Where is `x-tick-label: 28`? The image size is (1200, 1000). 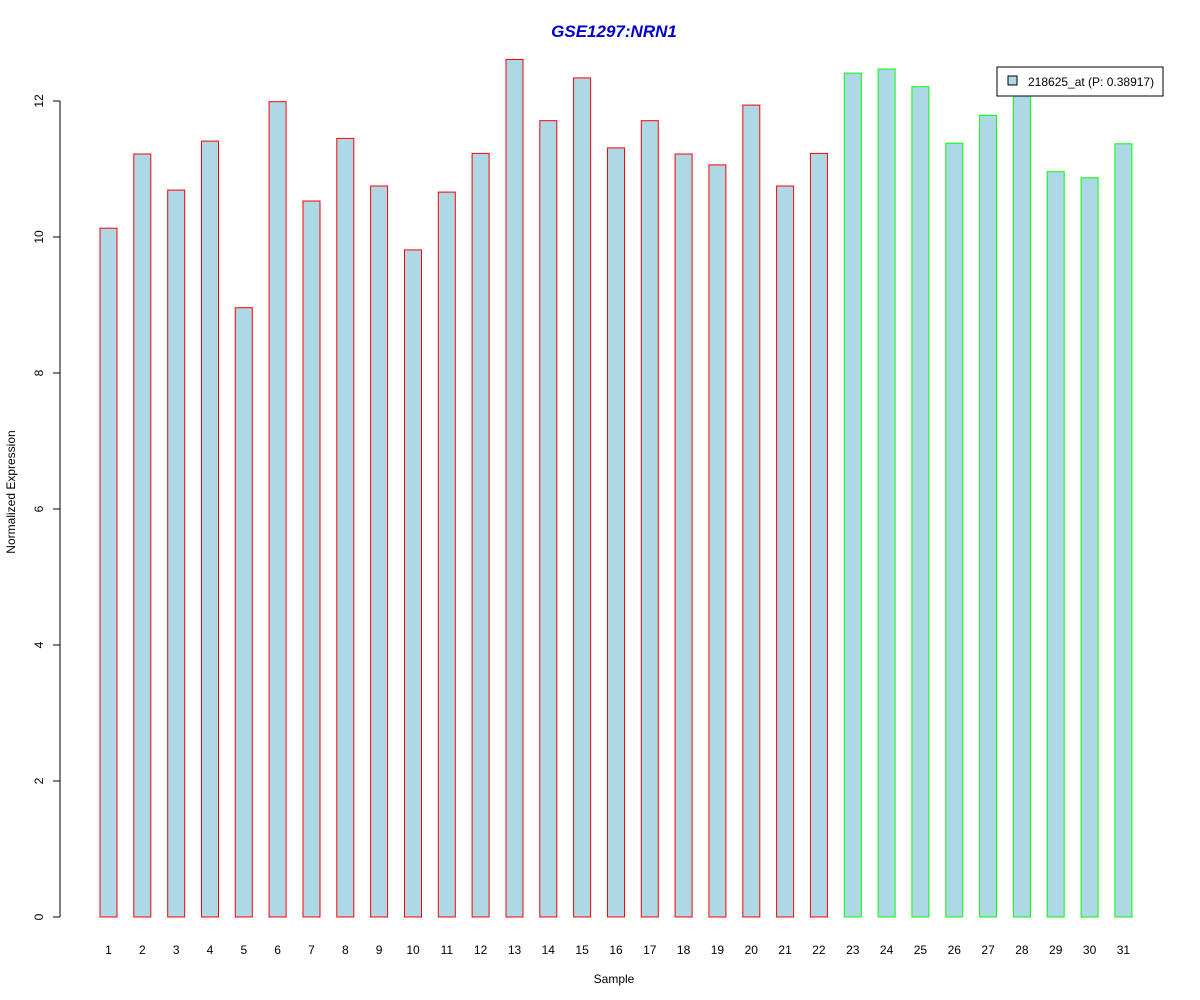 x-tick-label: 28 is located at coordinates (1022, 950).